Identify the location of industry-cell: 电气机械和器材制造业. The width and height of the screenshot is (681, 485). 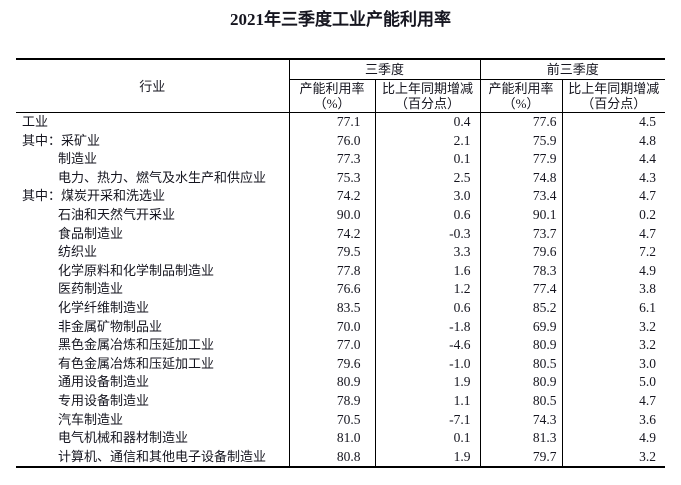
(153, 438).